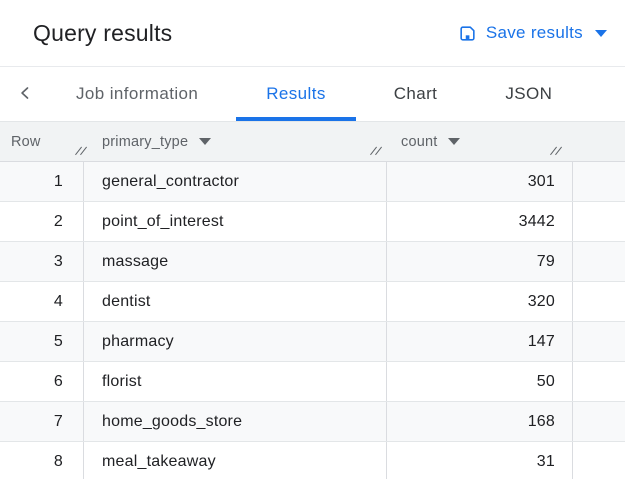 Image resolution: width=625 pixels, height=479 pixels. What do you see at coordinates (103, 32) in the screenshot?
I see `page-title: Query results` at bounding box center [103, 32].